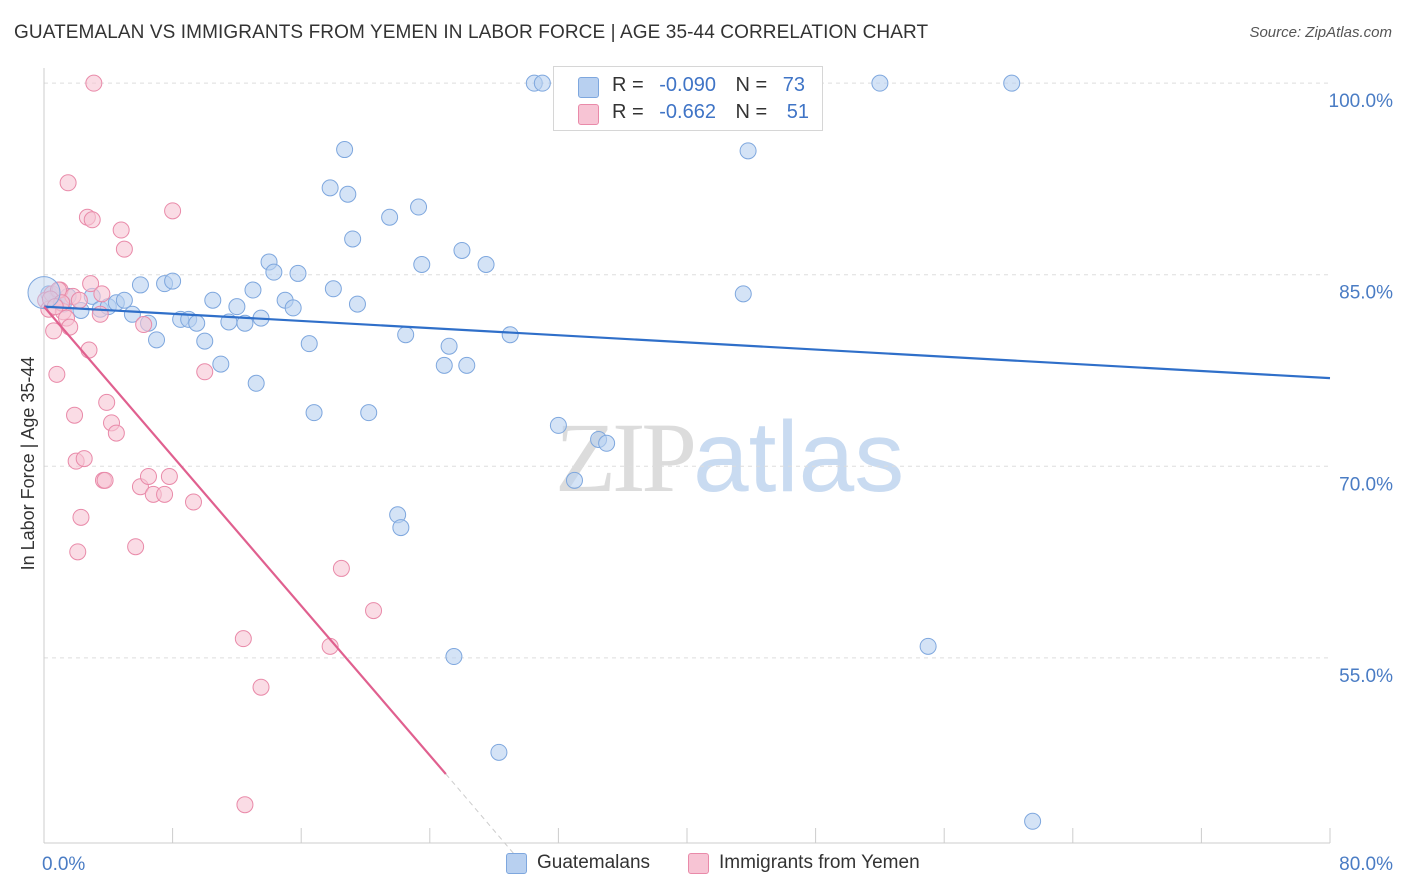 The height and width of the screenshot is (892, 1406). Describe the element at coordinates (688, 98) in the screenshot. I see `correlation-legend: R = -0.090 N = 73 R = -0.662 N = 51` at that location.